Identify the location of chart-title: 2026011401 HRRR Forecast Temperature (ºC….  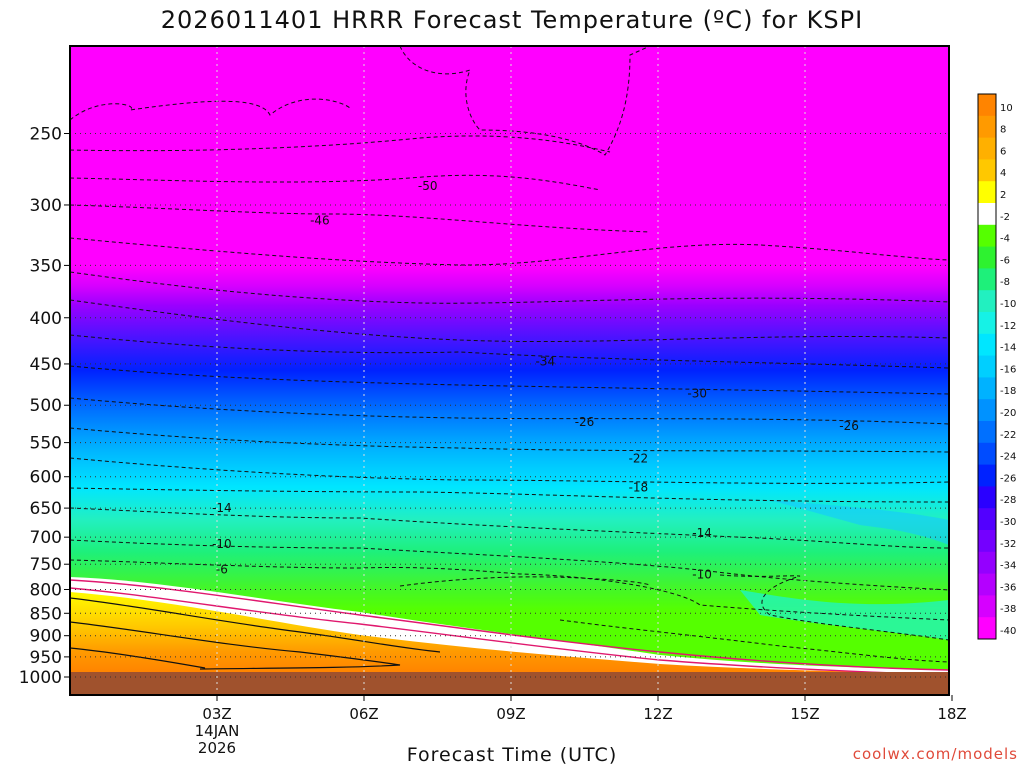
(512, 20).